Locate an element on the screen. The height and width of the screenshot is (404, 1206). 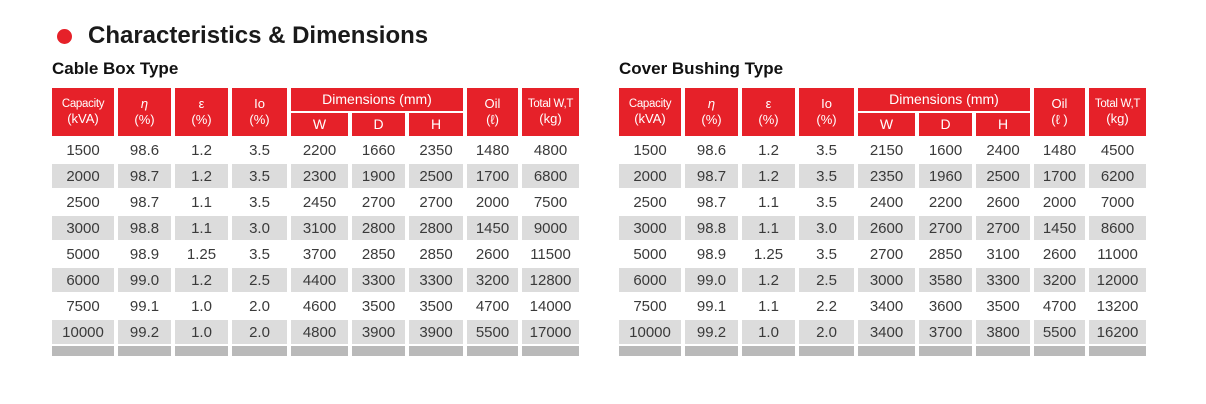
table-row: 2000 98.7 1.2 3.5 2300 1900 2500 1700 6800 is located at coordinates (315, 176).